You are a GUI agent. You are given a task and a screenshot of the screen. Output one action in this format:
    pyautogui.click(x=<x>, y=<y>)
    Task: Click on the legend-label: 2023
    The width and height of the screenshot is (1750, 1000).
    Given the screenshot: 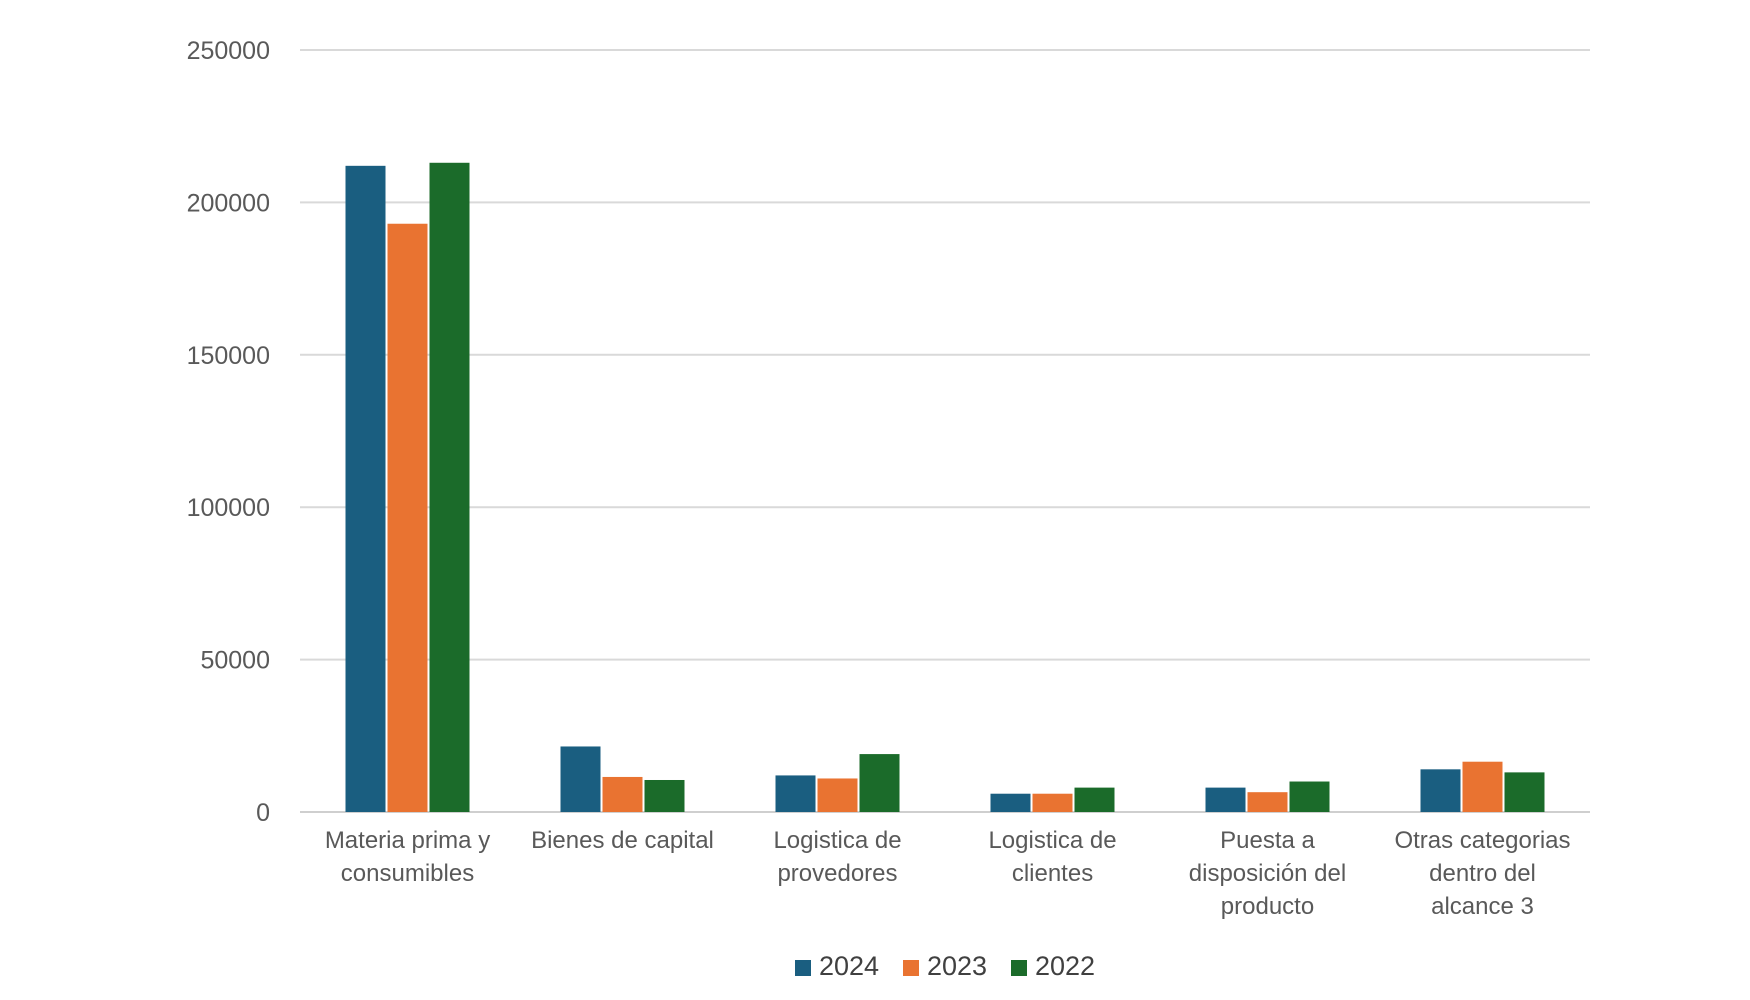 What is the action you would take?
    pyautogui.click(x=957, y=966)
    